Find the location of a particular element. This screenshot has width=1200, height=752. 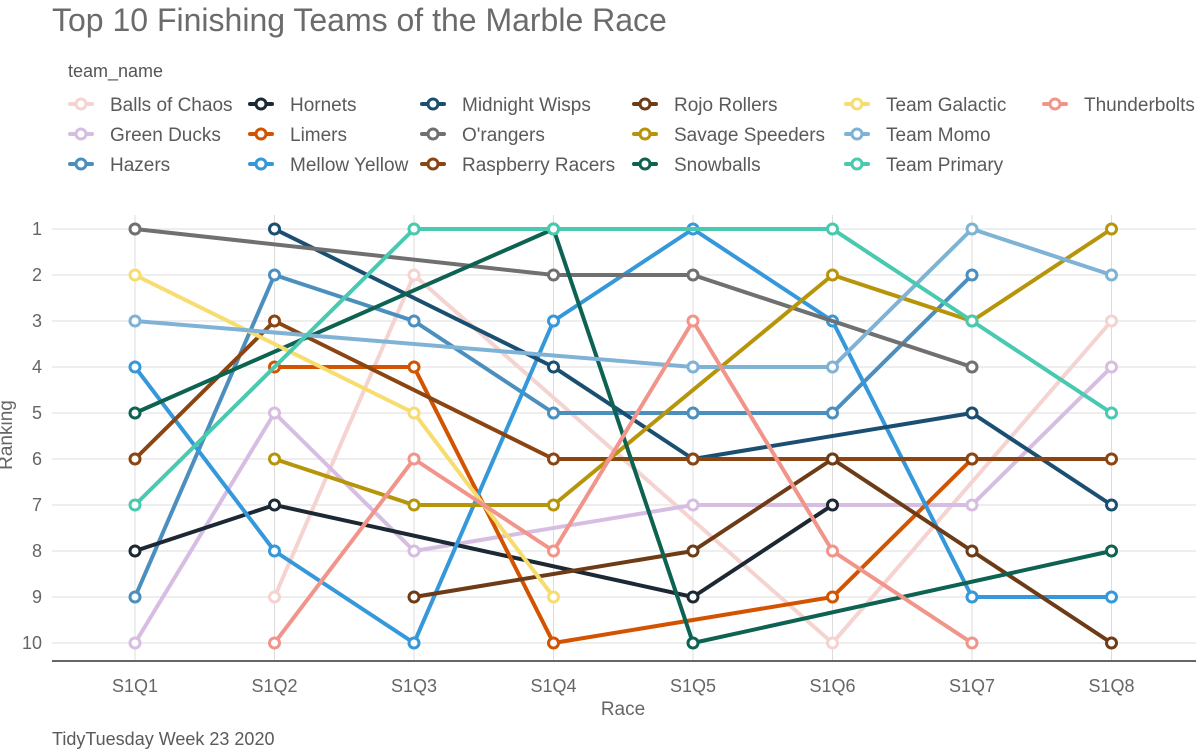

legend-label: Rojo Rollers is located at coordinates (725, 105).